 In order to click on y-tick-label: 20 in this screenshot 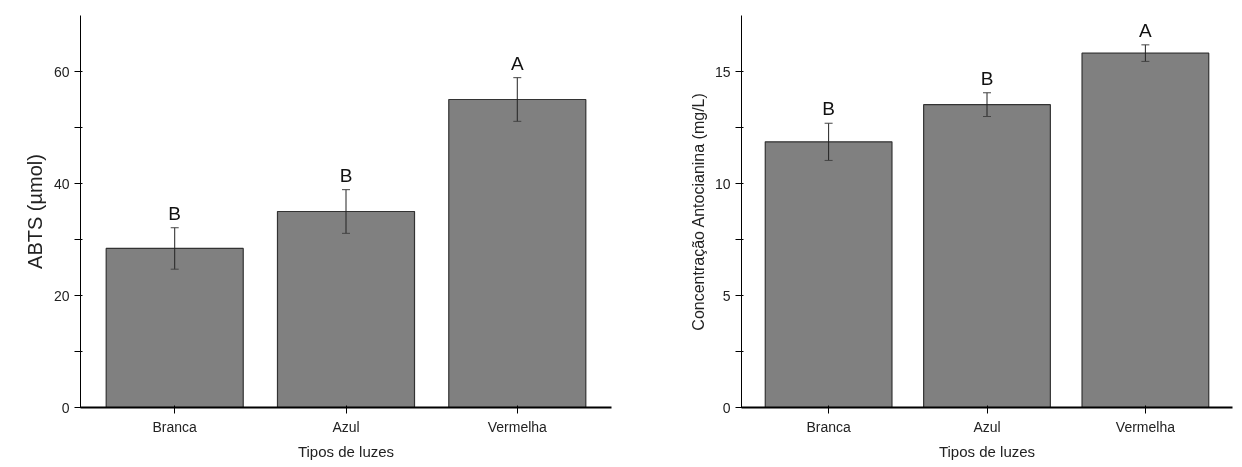, I will do `click(61, 295)`.